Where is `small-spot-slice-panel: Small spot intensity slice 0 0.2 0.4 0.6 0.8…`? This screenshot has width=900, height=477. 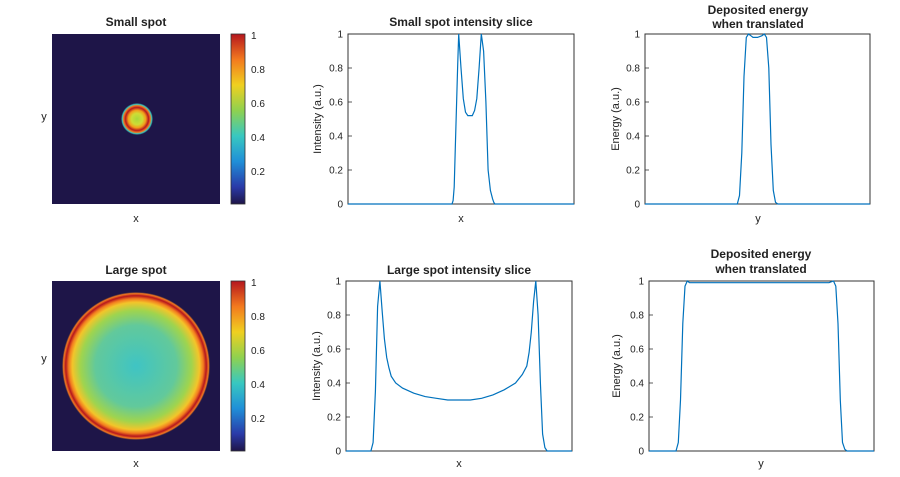
small-spot-slice-panel: Small spot intensity slice 0 0.2 0.4 0.6 0.8… is located at coordinates (443, 120).